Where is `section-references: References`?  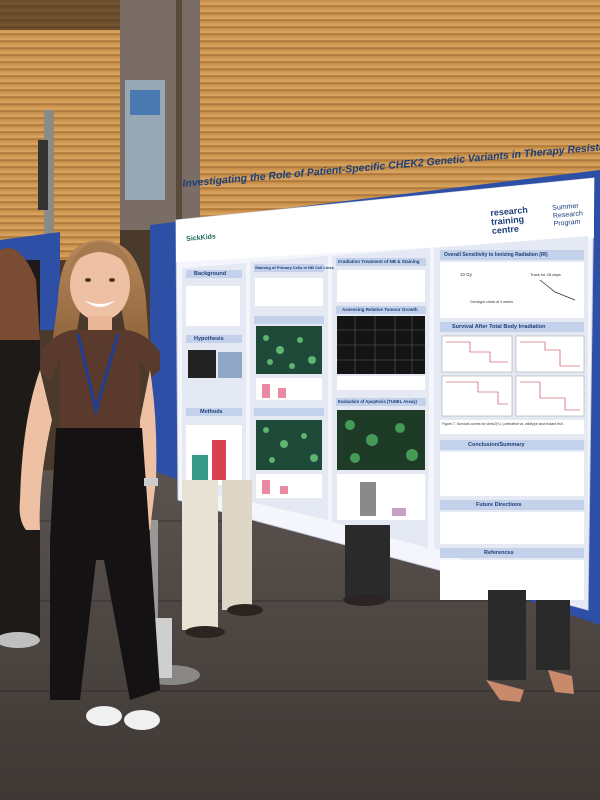 section-references: References is located at coordinates (499, 553).